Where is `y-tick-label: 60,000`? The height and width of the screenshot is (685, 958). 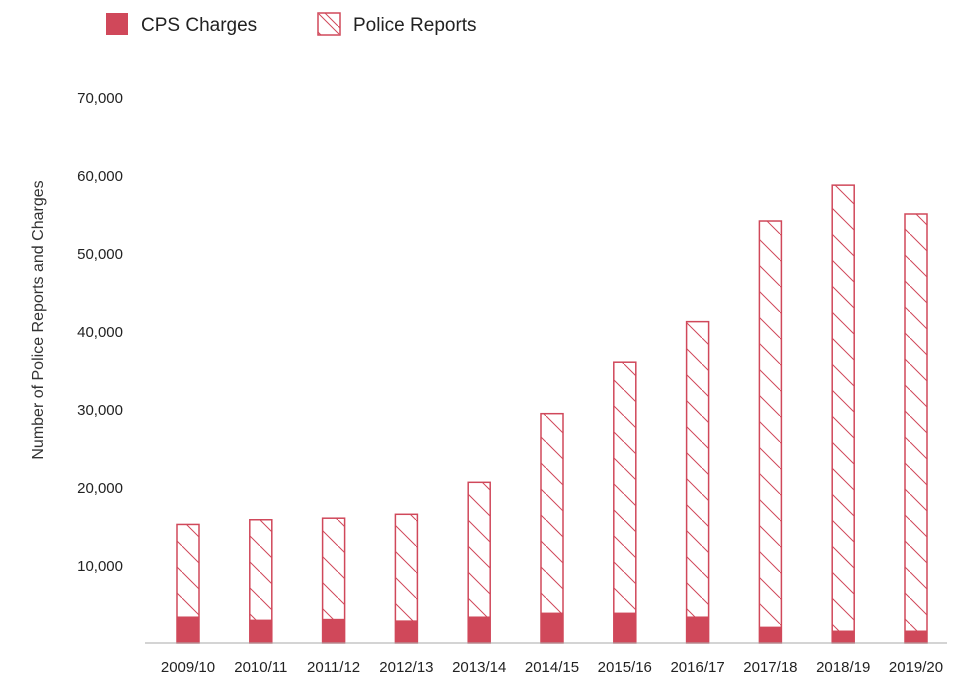 y-tick-label: 60,000 is located at coordinates (100, 176).